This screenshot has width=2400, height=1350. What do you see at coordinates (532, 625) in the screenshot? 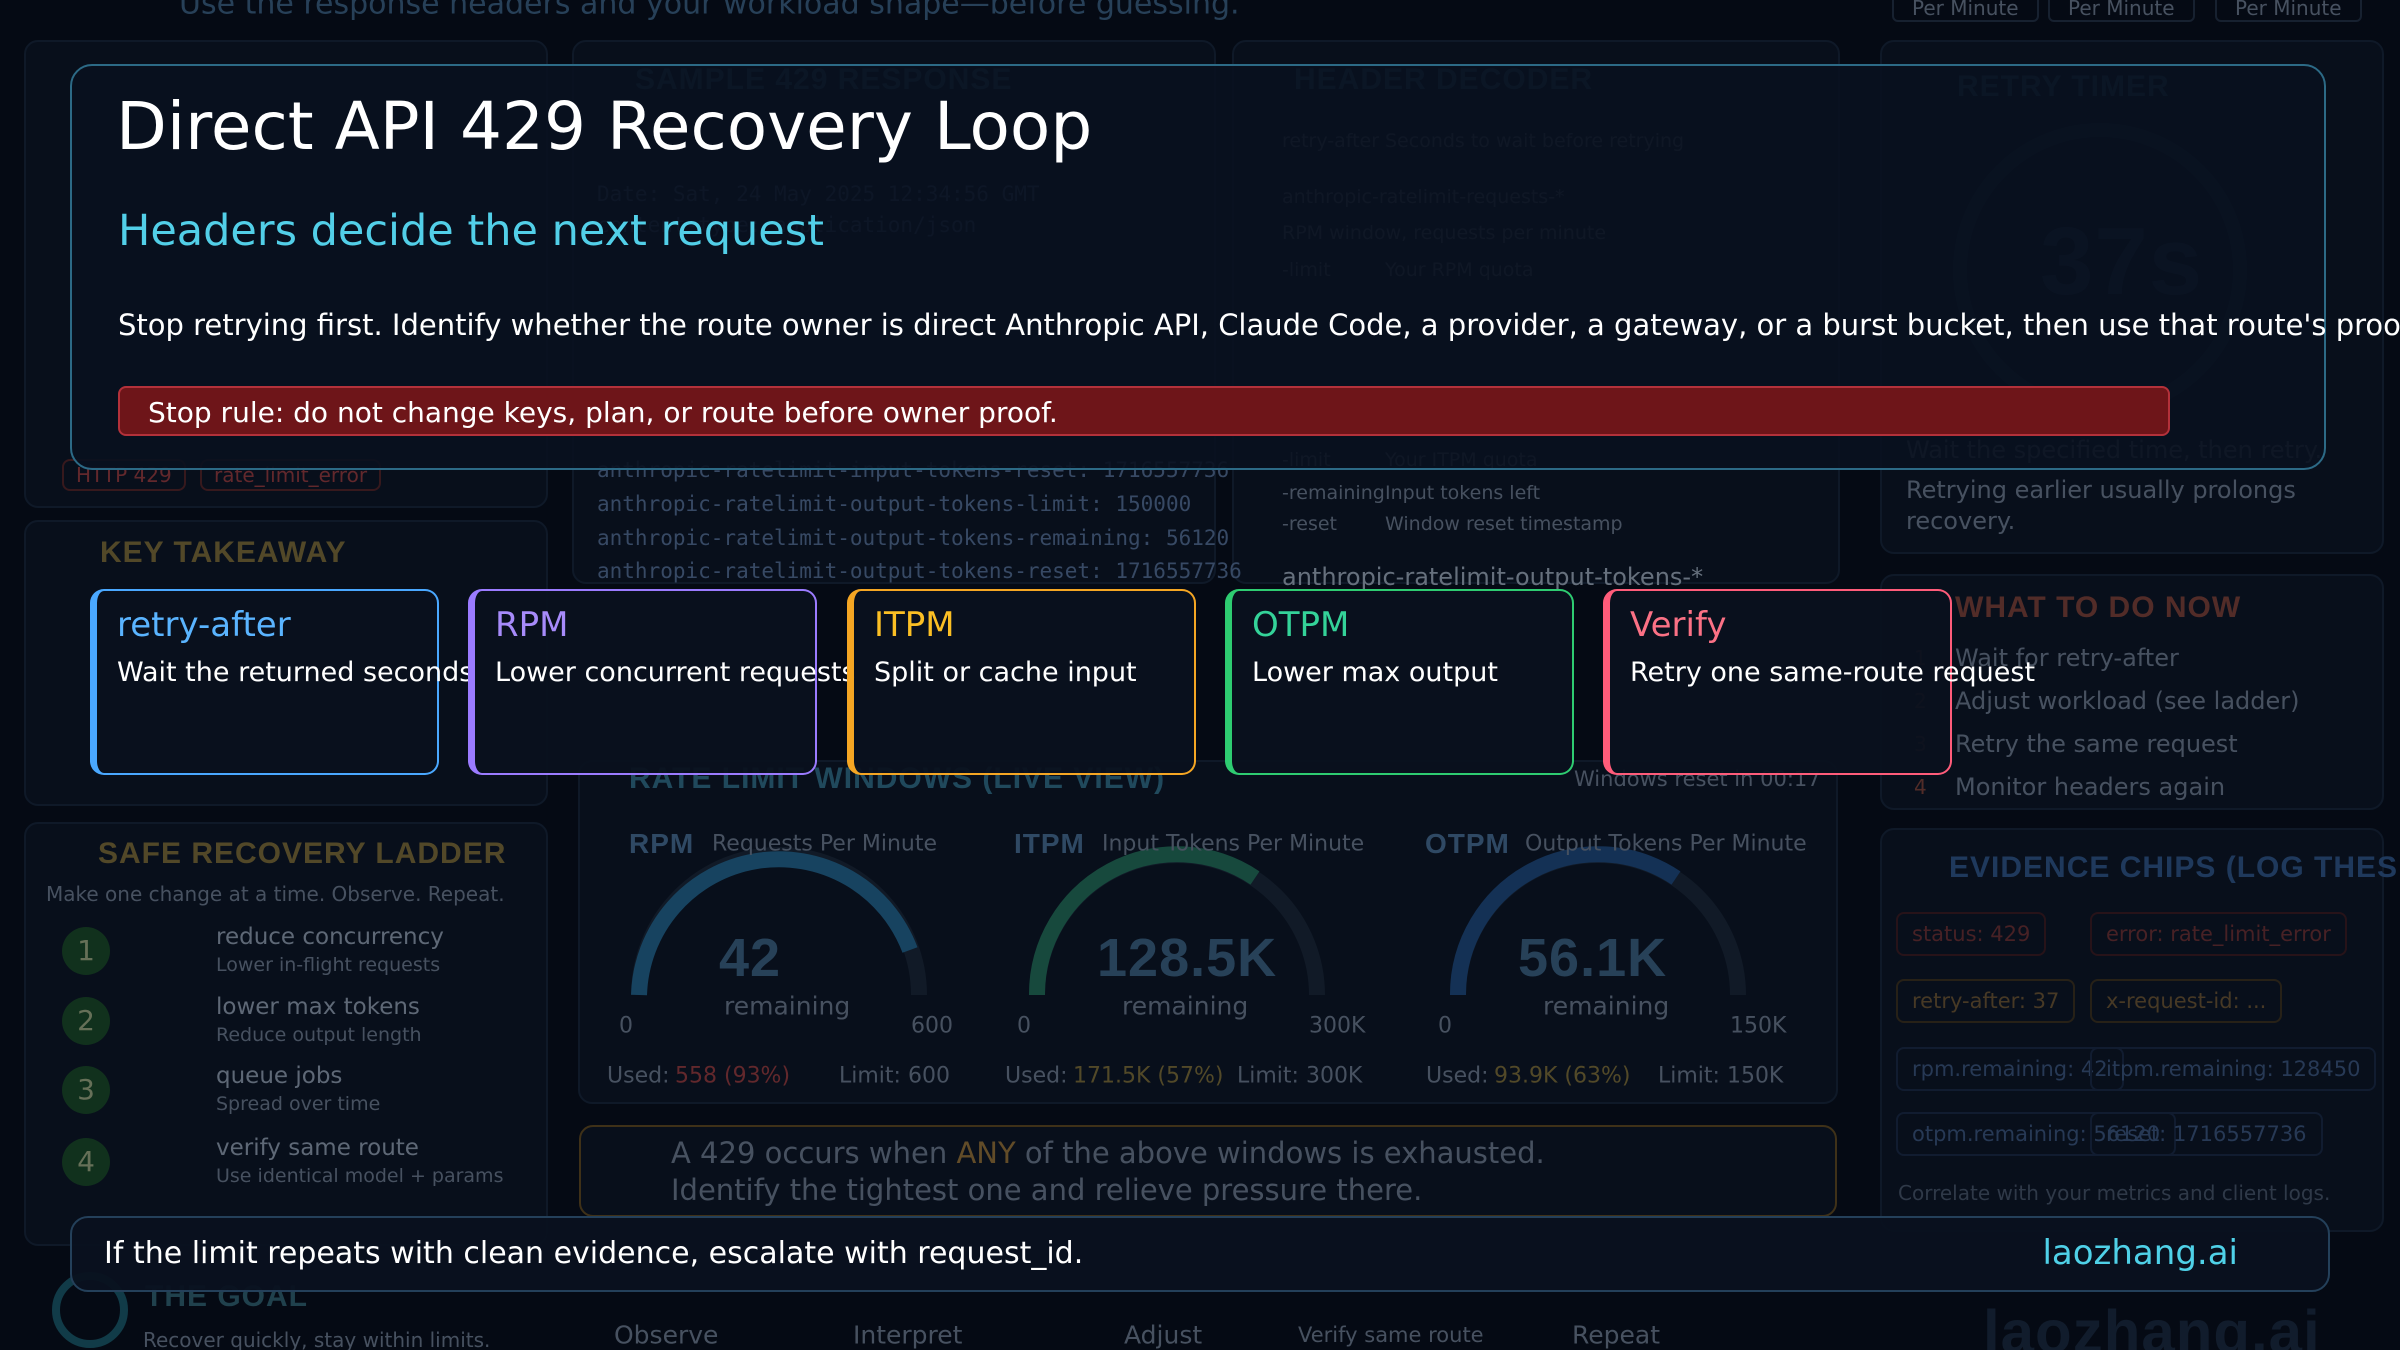
I see `step-title: RPM` at bounding box center [532, 625].